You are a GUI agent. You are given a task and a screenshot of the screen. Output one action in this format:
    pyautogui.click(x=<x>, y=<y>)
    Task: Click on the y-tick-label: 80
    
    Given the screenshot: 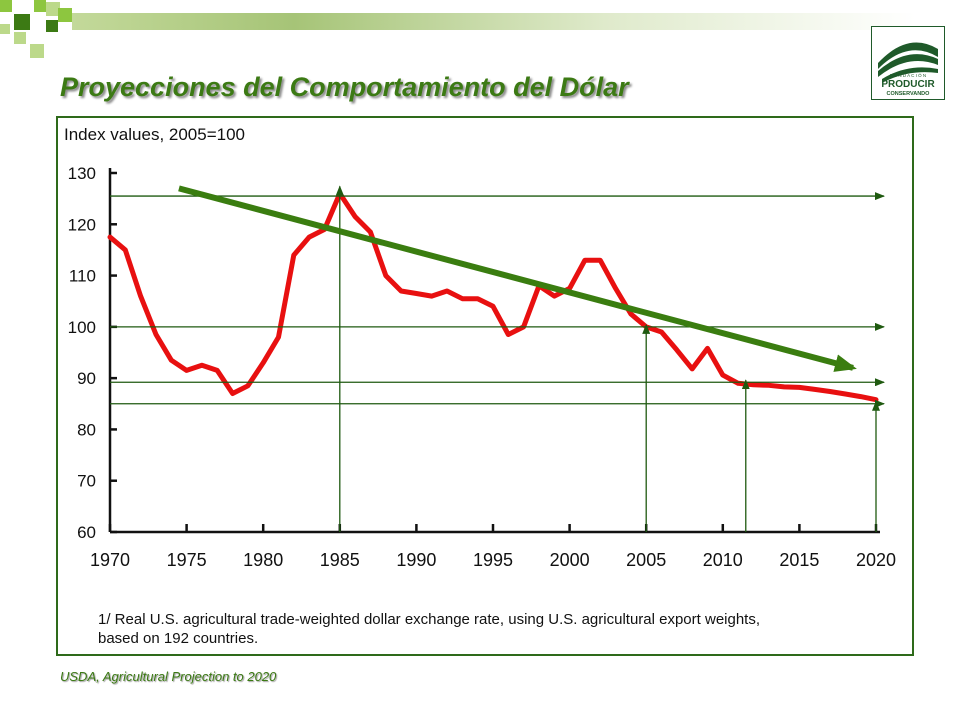 What is the action you would take?
    pyautogui.click(x=86, y=429)
    